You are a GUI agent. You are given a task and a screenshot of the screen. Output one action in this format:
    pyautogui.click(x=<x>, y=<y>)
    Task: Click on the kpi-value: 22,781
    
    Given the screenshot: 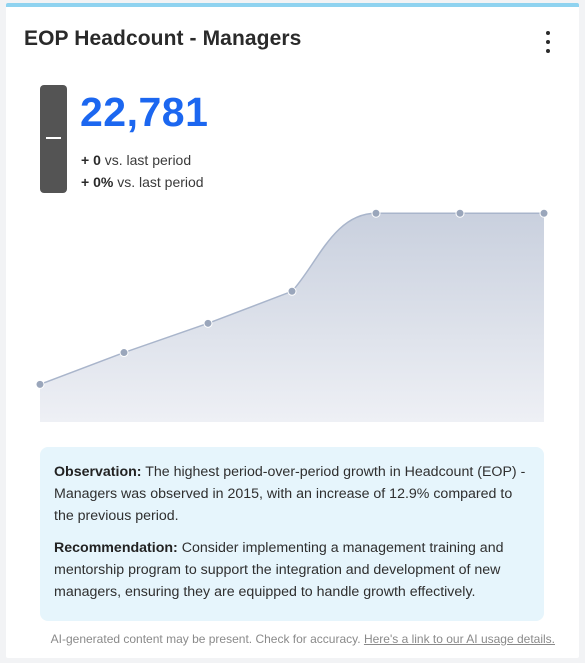 What is the action you would take?
    pyautogui.click(x=144, y=112)
    